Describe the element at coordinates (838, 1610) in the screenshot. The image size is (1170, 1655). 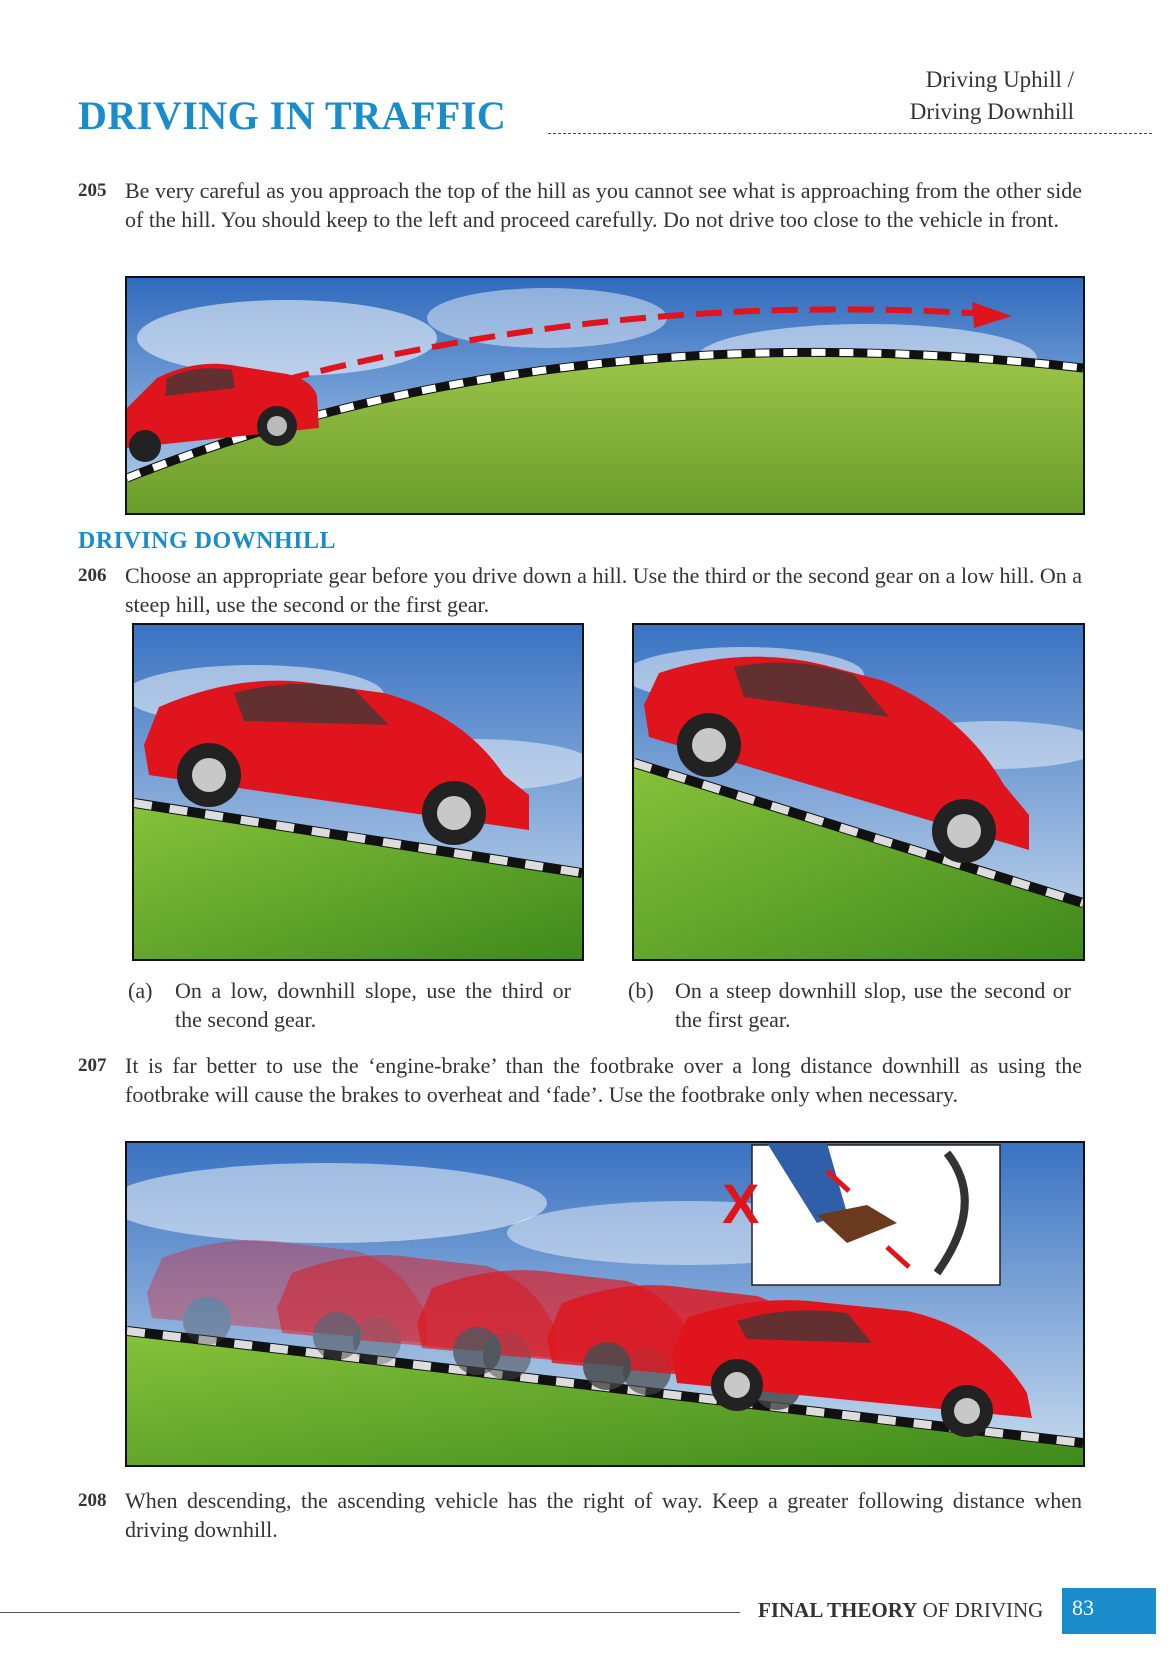
I see `footer-brand-bold: FINAL THEORY` at that location.